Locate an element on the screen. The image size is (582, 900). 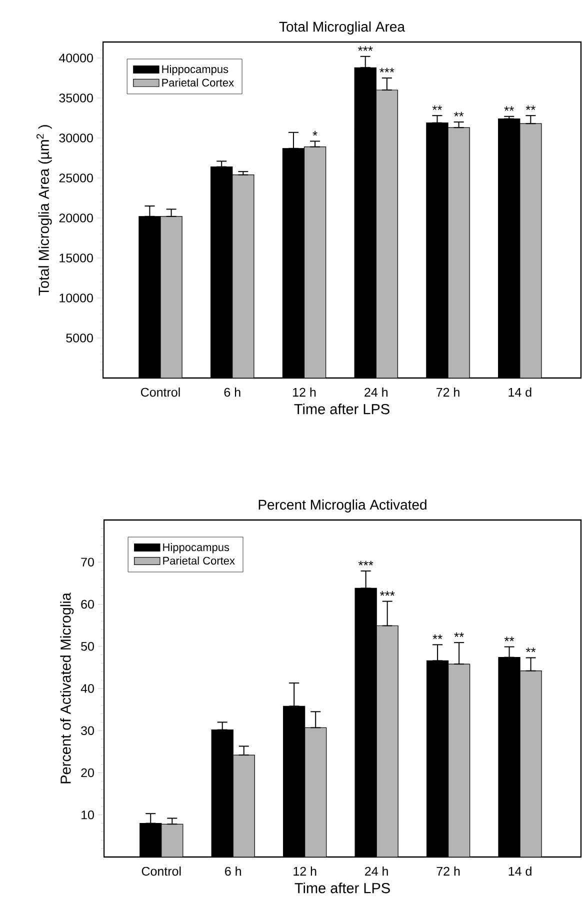
y-tick-label: 35000 is located at coordinates (76, 98).